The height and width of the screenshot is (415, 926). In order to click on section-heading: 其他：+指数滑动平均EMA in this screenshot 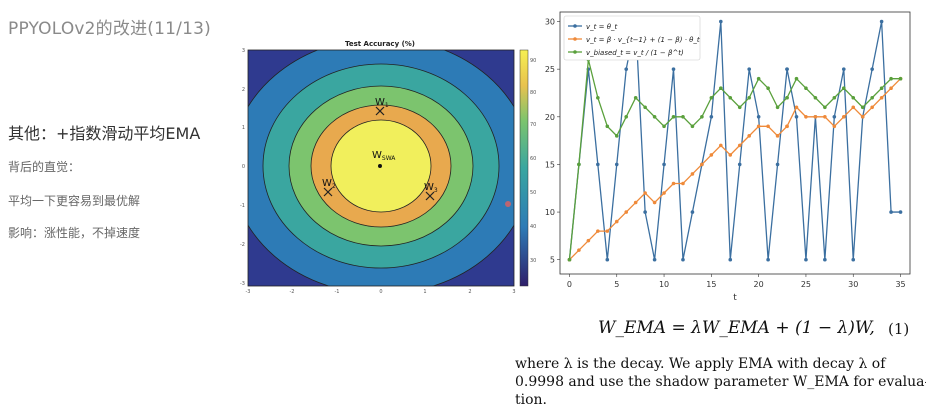, I will do `click(104, 133)`.